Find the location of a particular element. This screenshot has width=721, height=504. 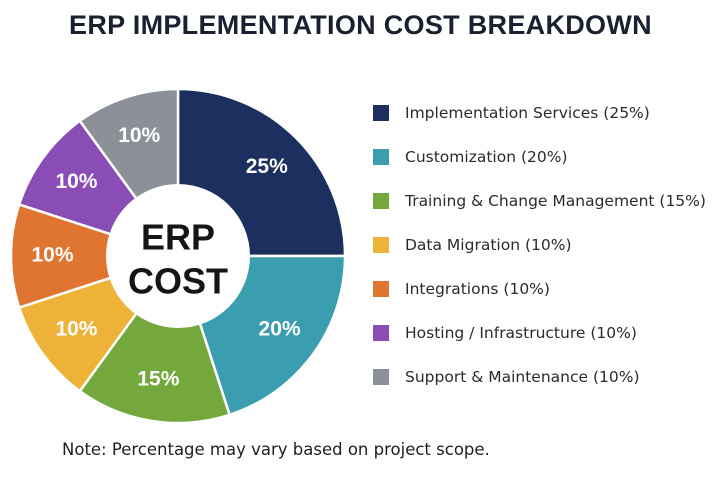

data-label-1: 25% is located at coordinates (267, 166).